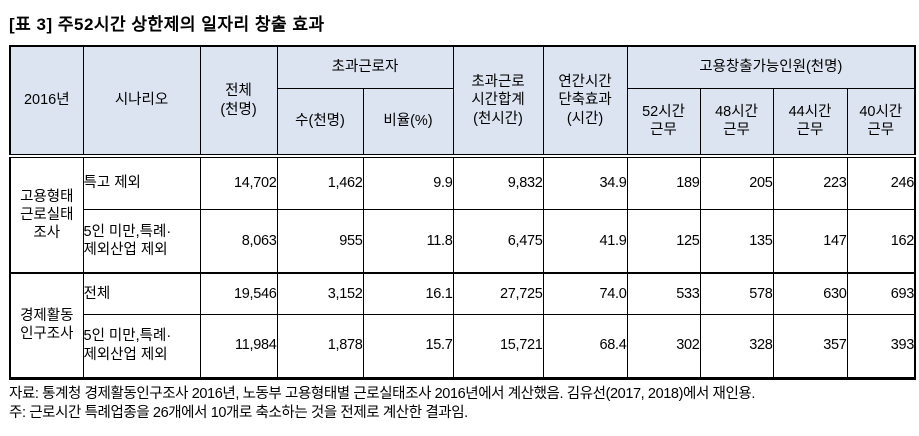  What do you see at coordinates (46, 325) in the screenshot?
I see `group-label-economically-active-survey: 경제활동 인구조사` at bounding box center [46, 325].